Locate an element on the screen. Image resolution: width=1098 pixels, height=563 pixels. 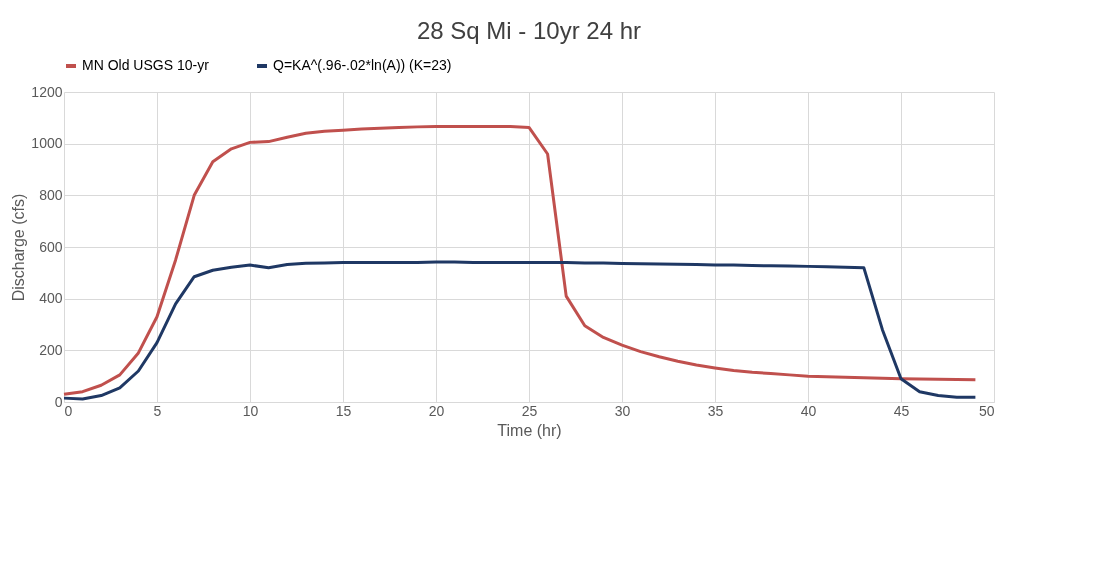
y-axis-title: Discharge (cfs) is located at coordinates (19, 247).